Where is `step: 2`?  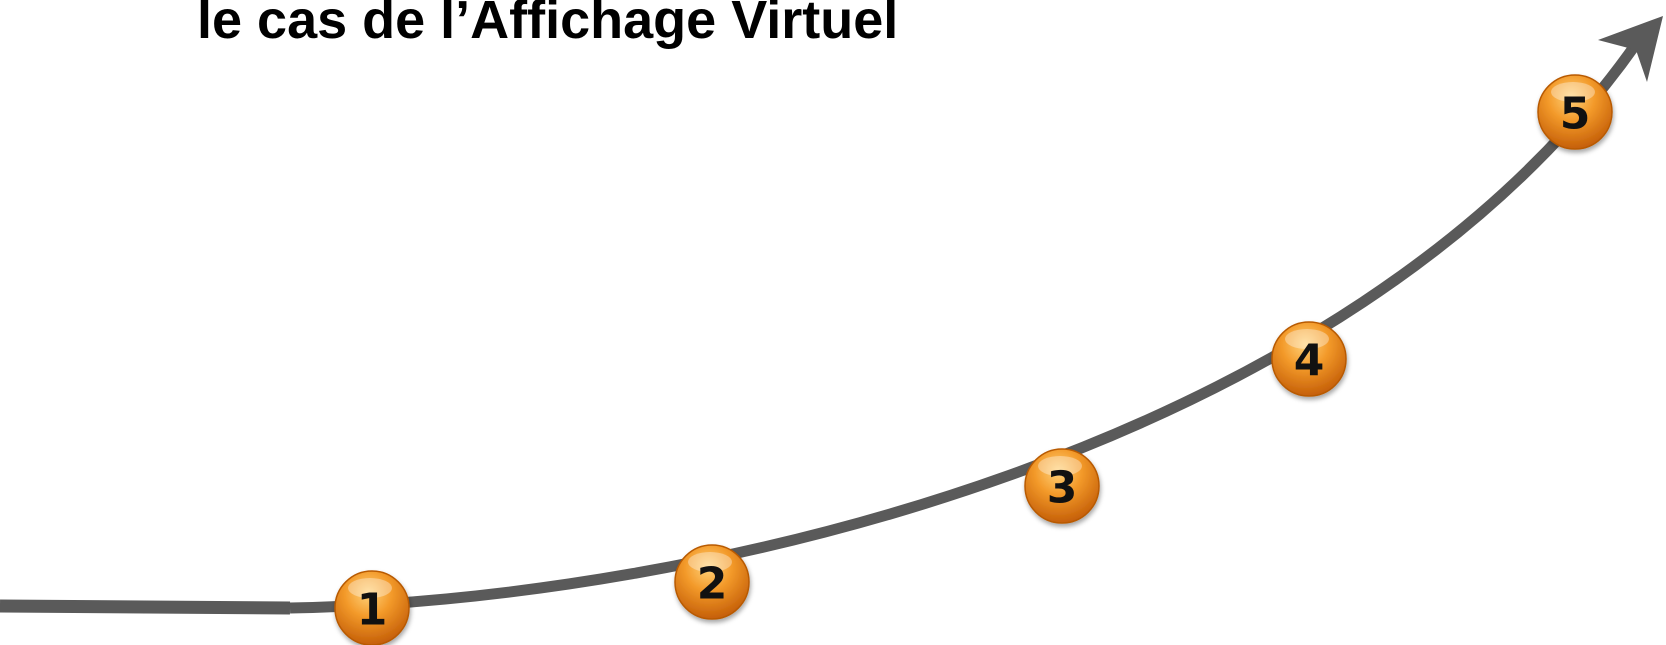
step: 2 is located at coordinates (712, 582).